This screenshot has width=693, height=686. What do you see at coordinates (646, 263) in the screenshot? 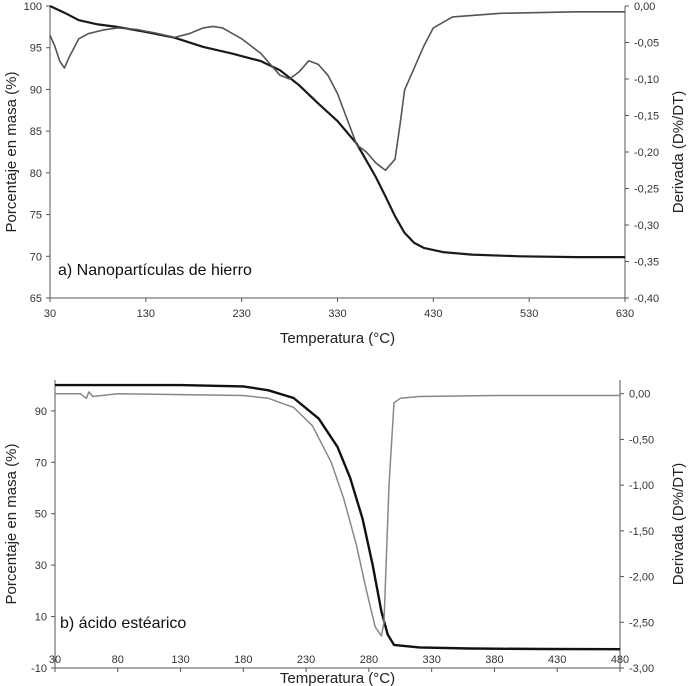
I see `y2-tick-label: -0,35` at bounding box center [646, 263].